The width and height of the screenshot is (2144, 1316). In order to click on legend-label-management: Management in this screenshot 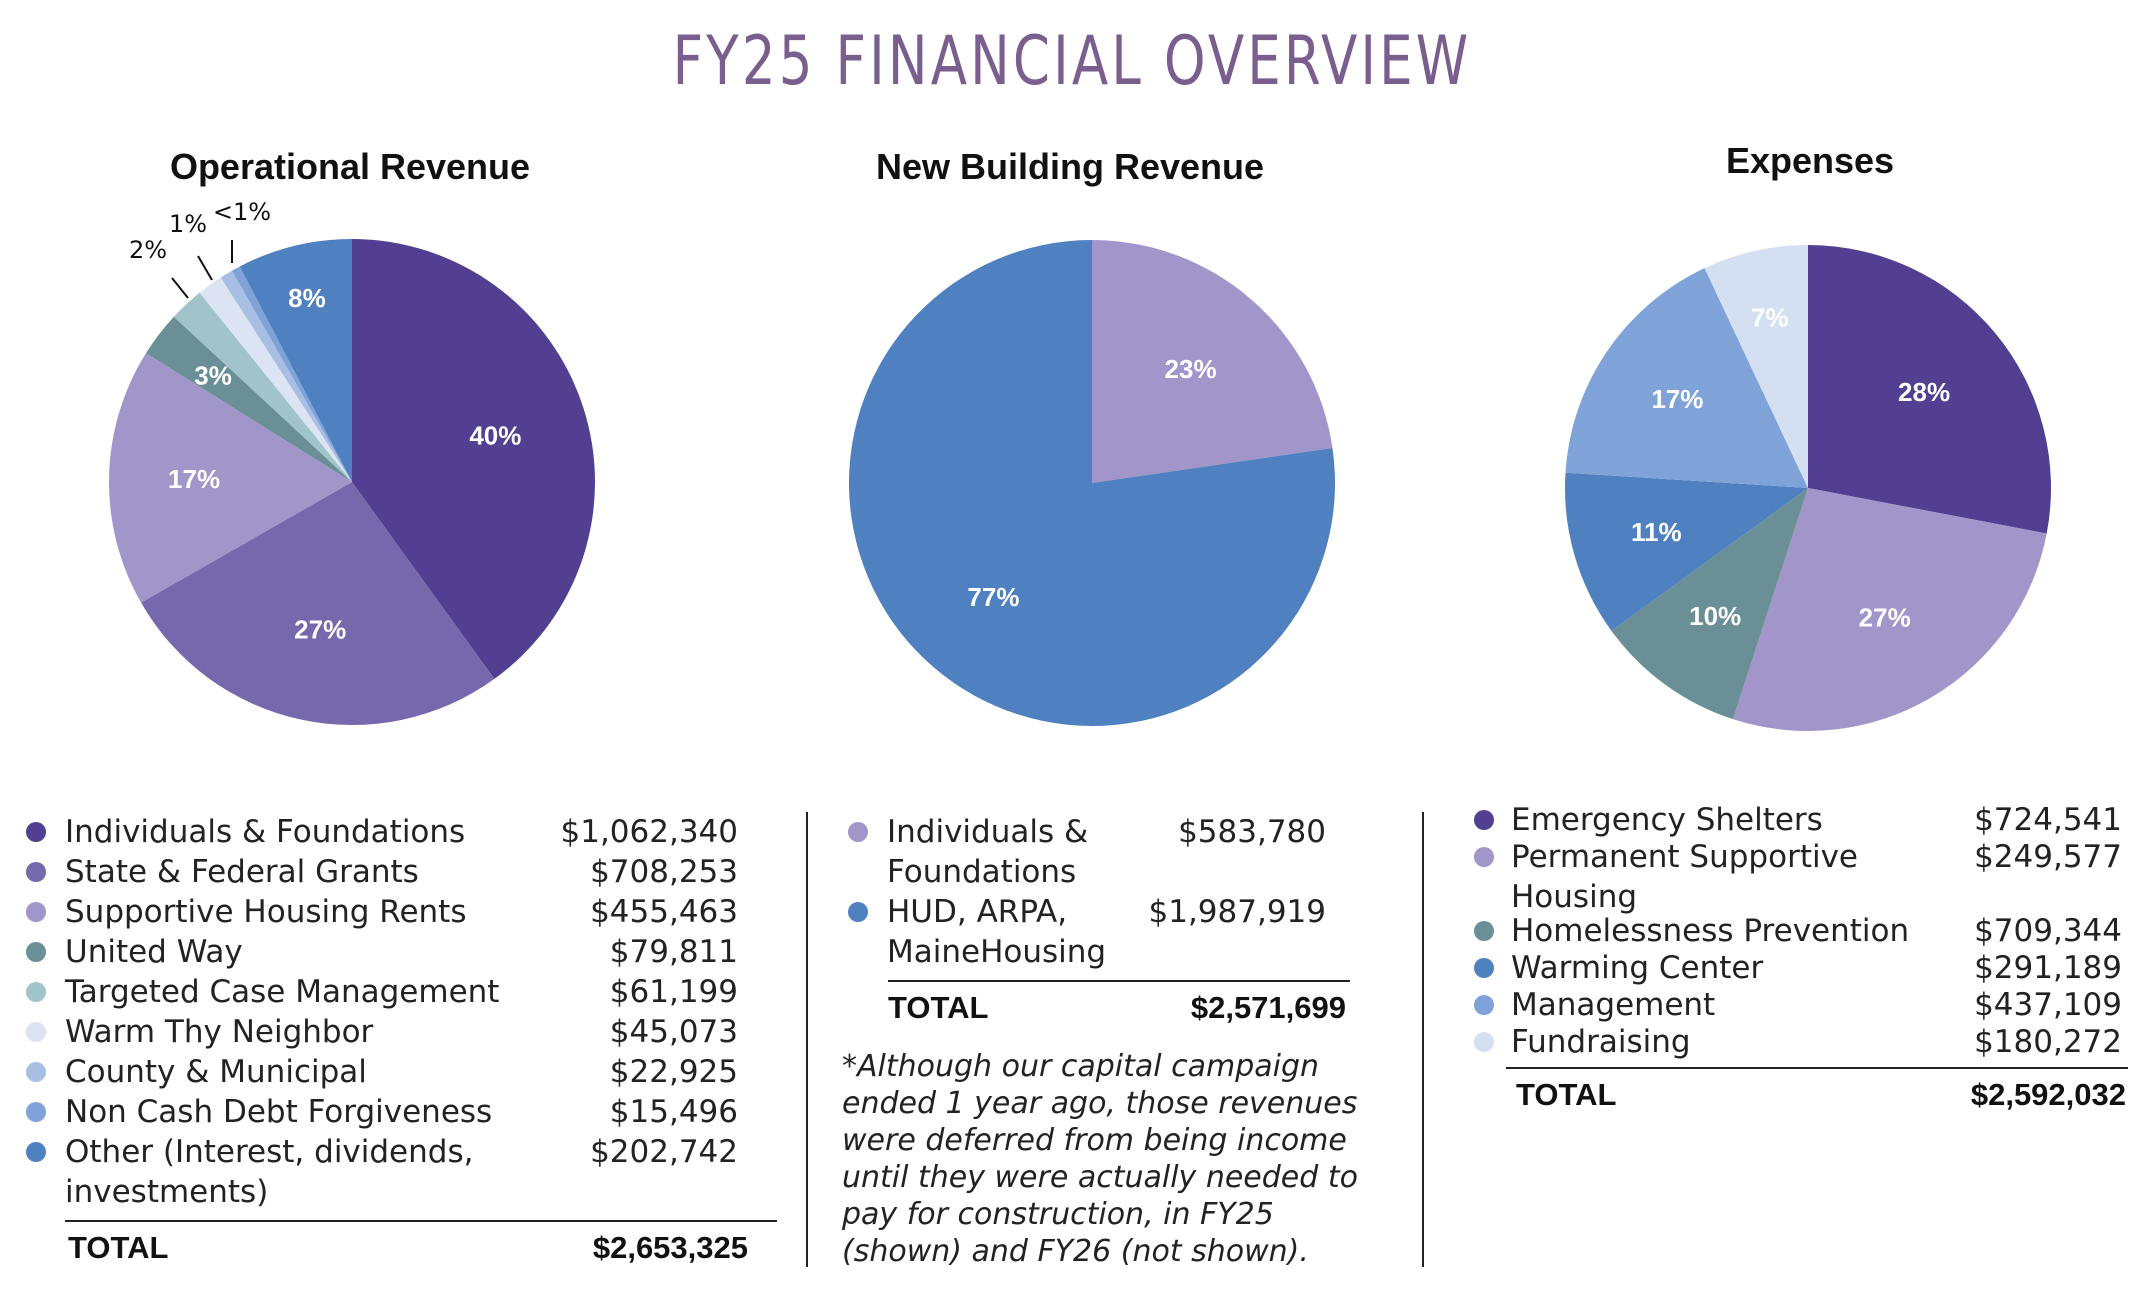, I will do `click(1613, 1005)`.